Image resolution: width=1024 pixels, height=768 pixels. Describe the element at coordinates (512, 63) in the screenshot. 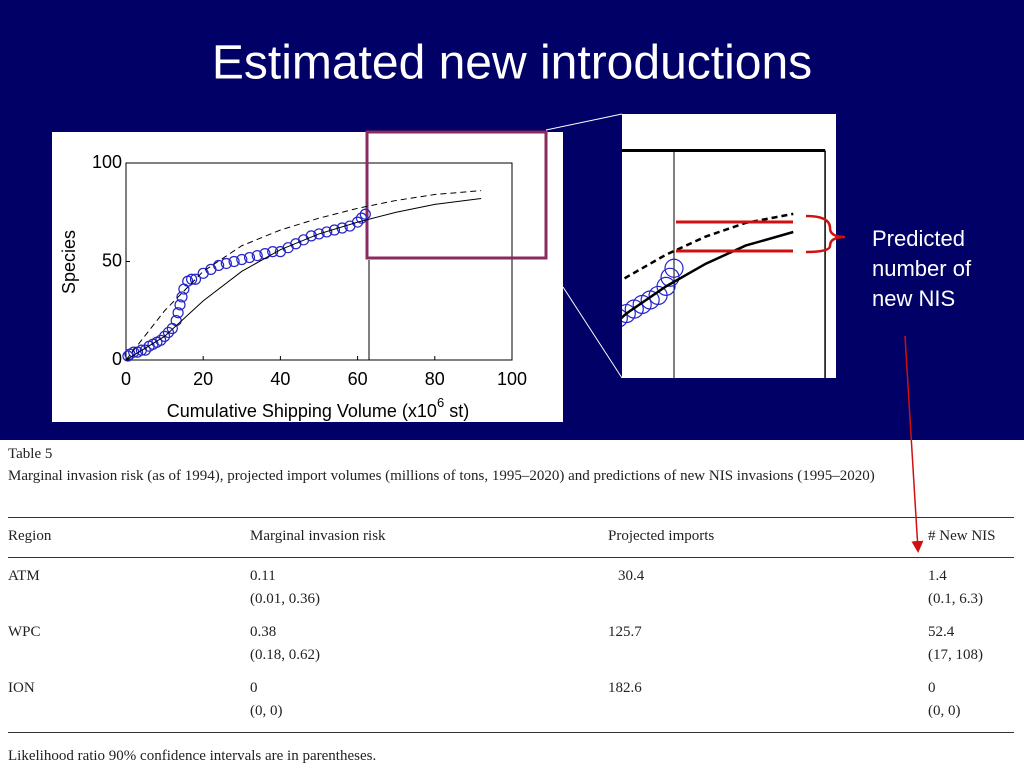

I see `slide-title: Estimated new introductions` at that location.